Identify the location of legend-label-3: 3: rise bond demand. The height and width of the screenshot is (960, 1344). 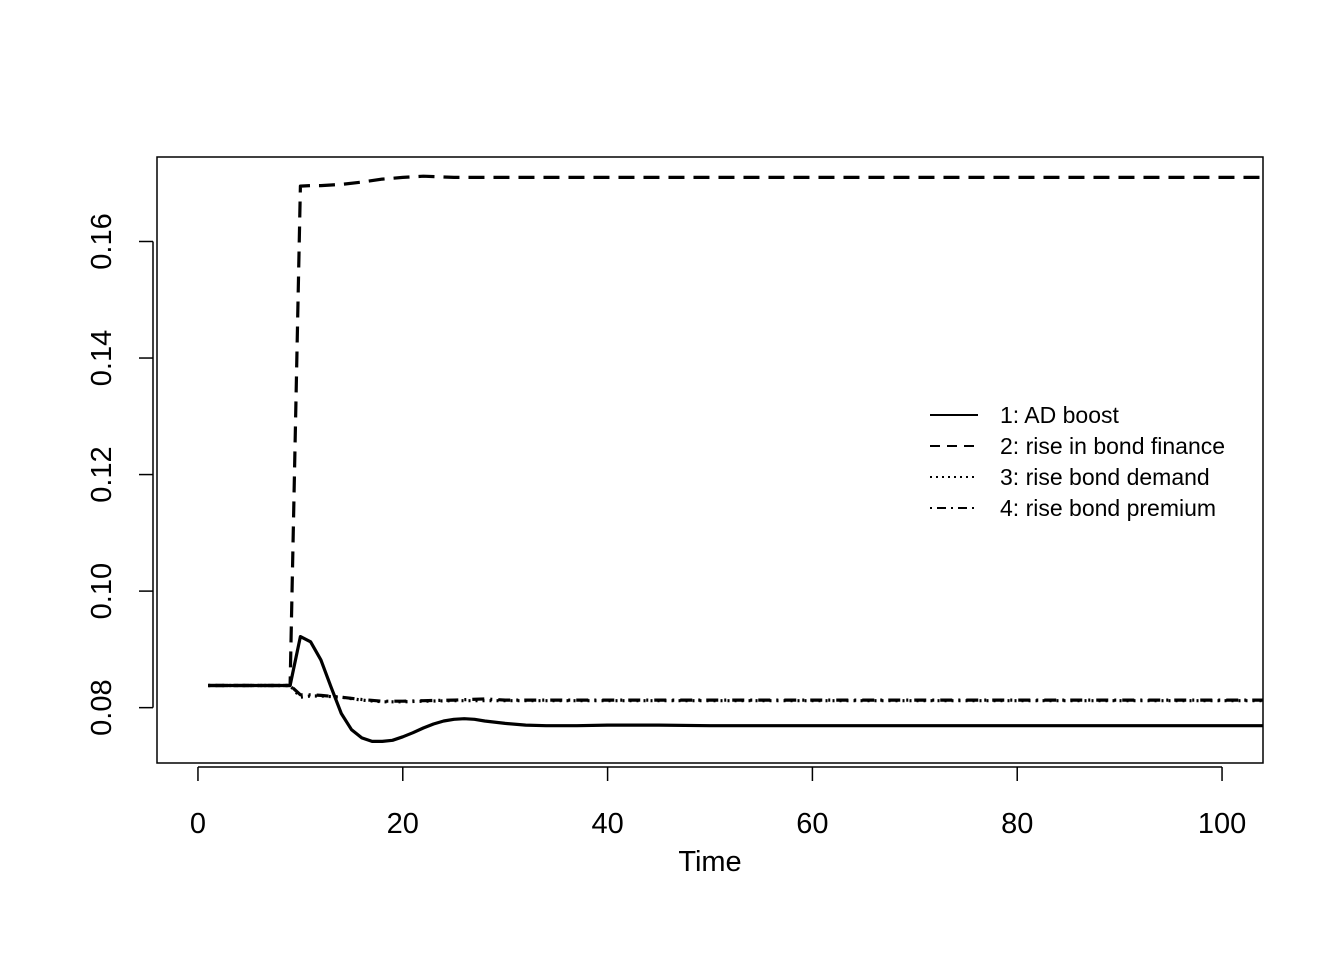
(1105, 477).